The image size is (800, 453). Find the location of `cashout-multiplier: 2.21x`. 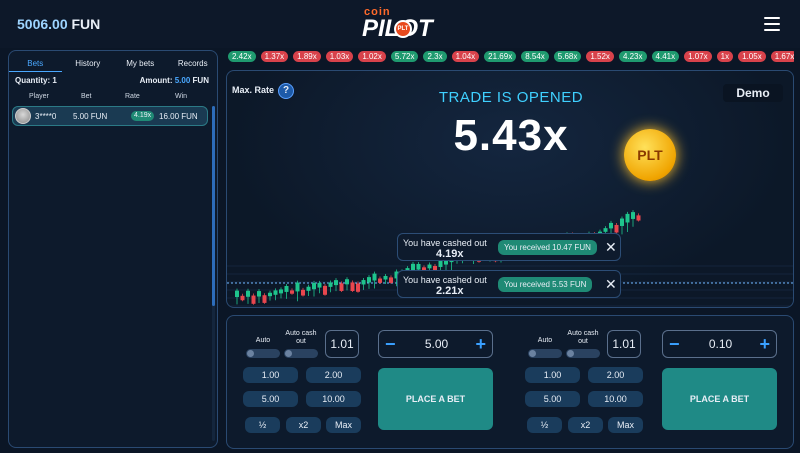

cashout-multiplier: 2.21x is located at coordinates (450, 291).